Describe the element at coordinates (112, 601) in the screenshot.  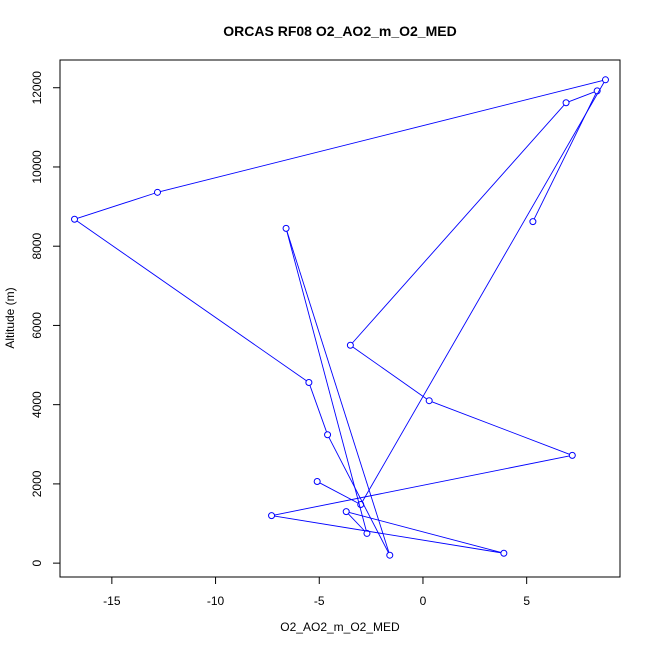
I see `x-tick-label: -15` at that location.